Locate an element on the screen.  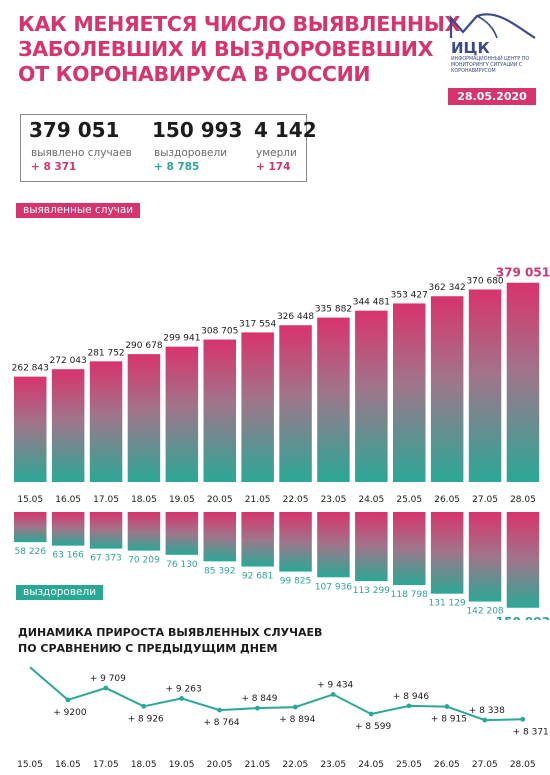
increase-label-19.05: + 9 263 is located at coordinates (184, 689).